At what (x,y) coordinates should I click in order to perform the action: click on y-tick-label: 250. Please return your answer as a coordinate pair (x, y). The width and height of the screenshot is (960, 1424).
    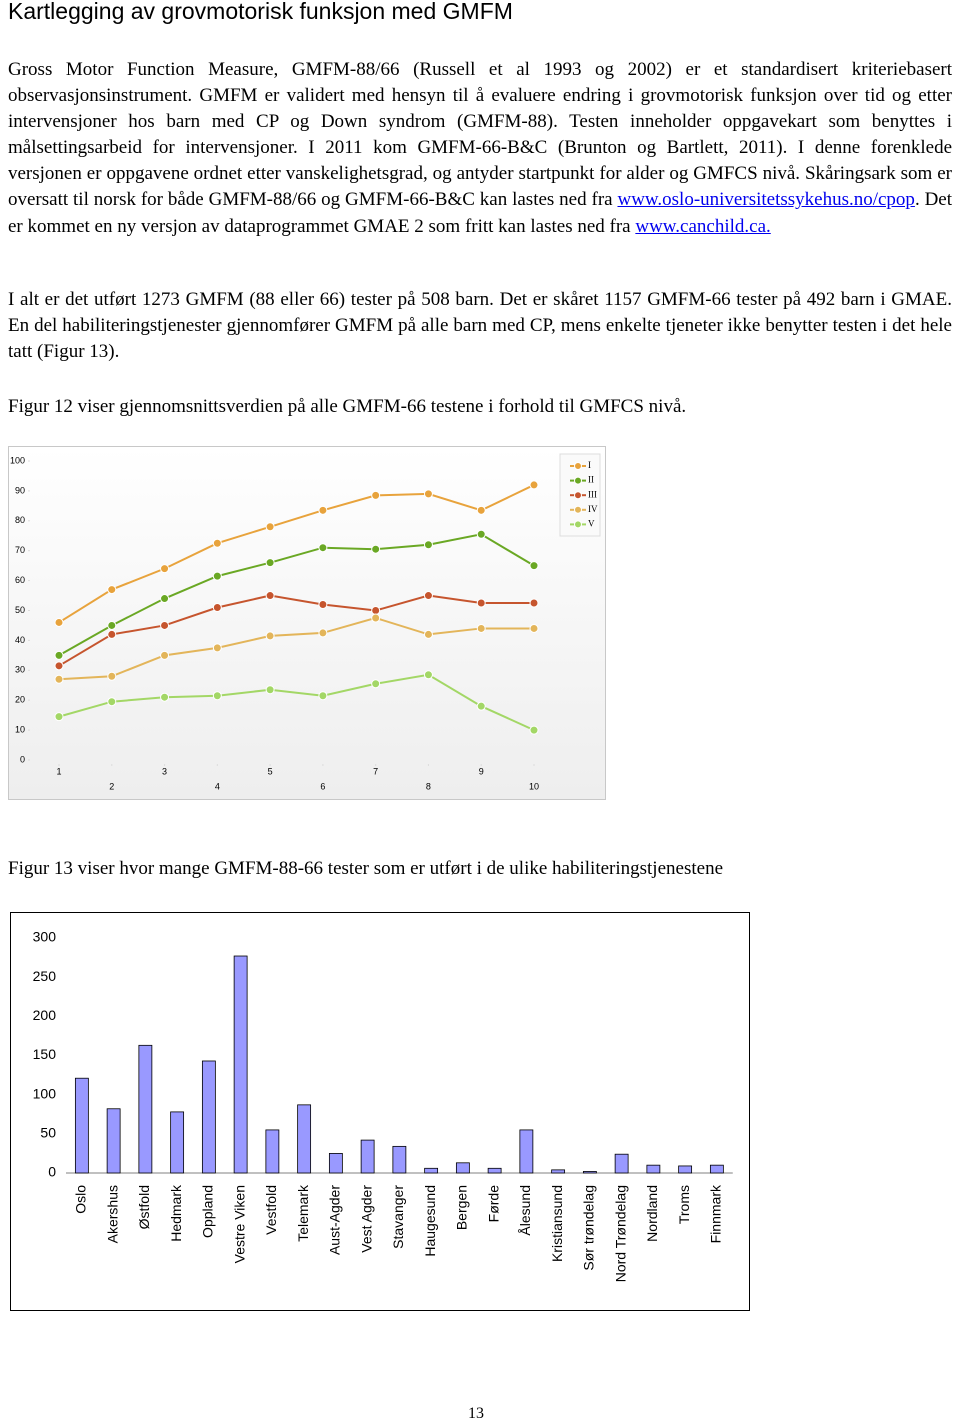
    Looking at the image, I should click on (45, 976).